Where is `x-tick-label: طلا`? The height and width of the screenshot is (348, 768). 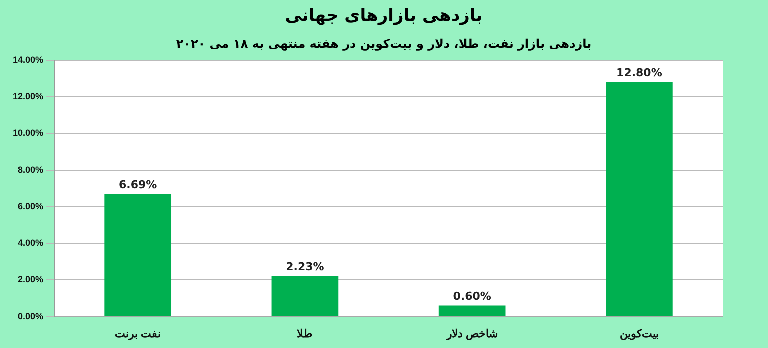
x-tick-label: طلا is located at coordinates (305, 334).